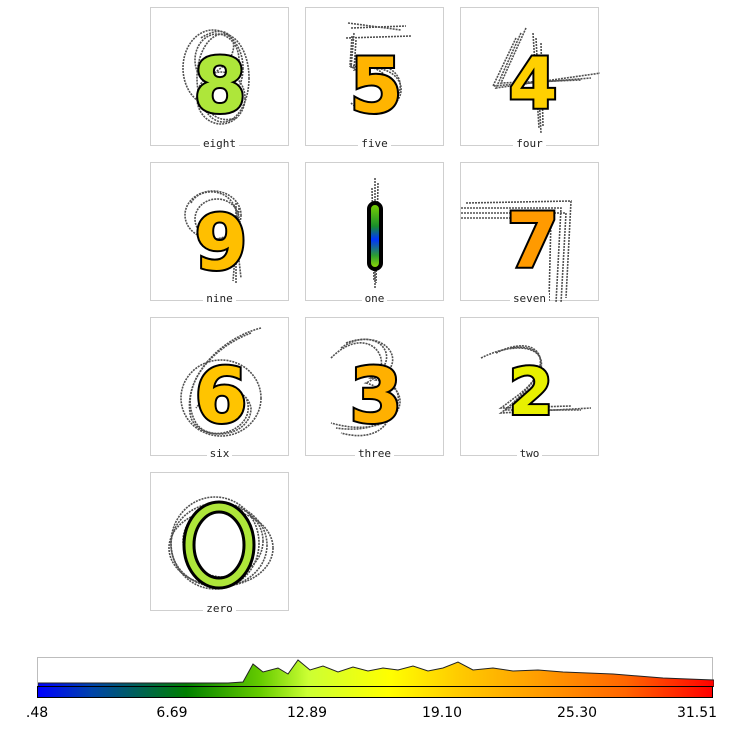 This screenshot has width=750, height=732. I want to click on svg-text: 8, so click(220, 85).